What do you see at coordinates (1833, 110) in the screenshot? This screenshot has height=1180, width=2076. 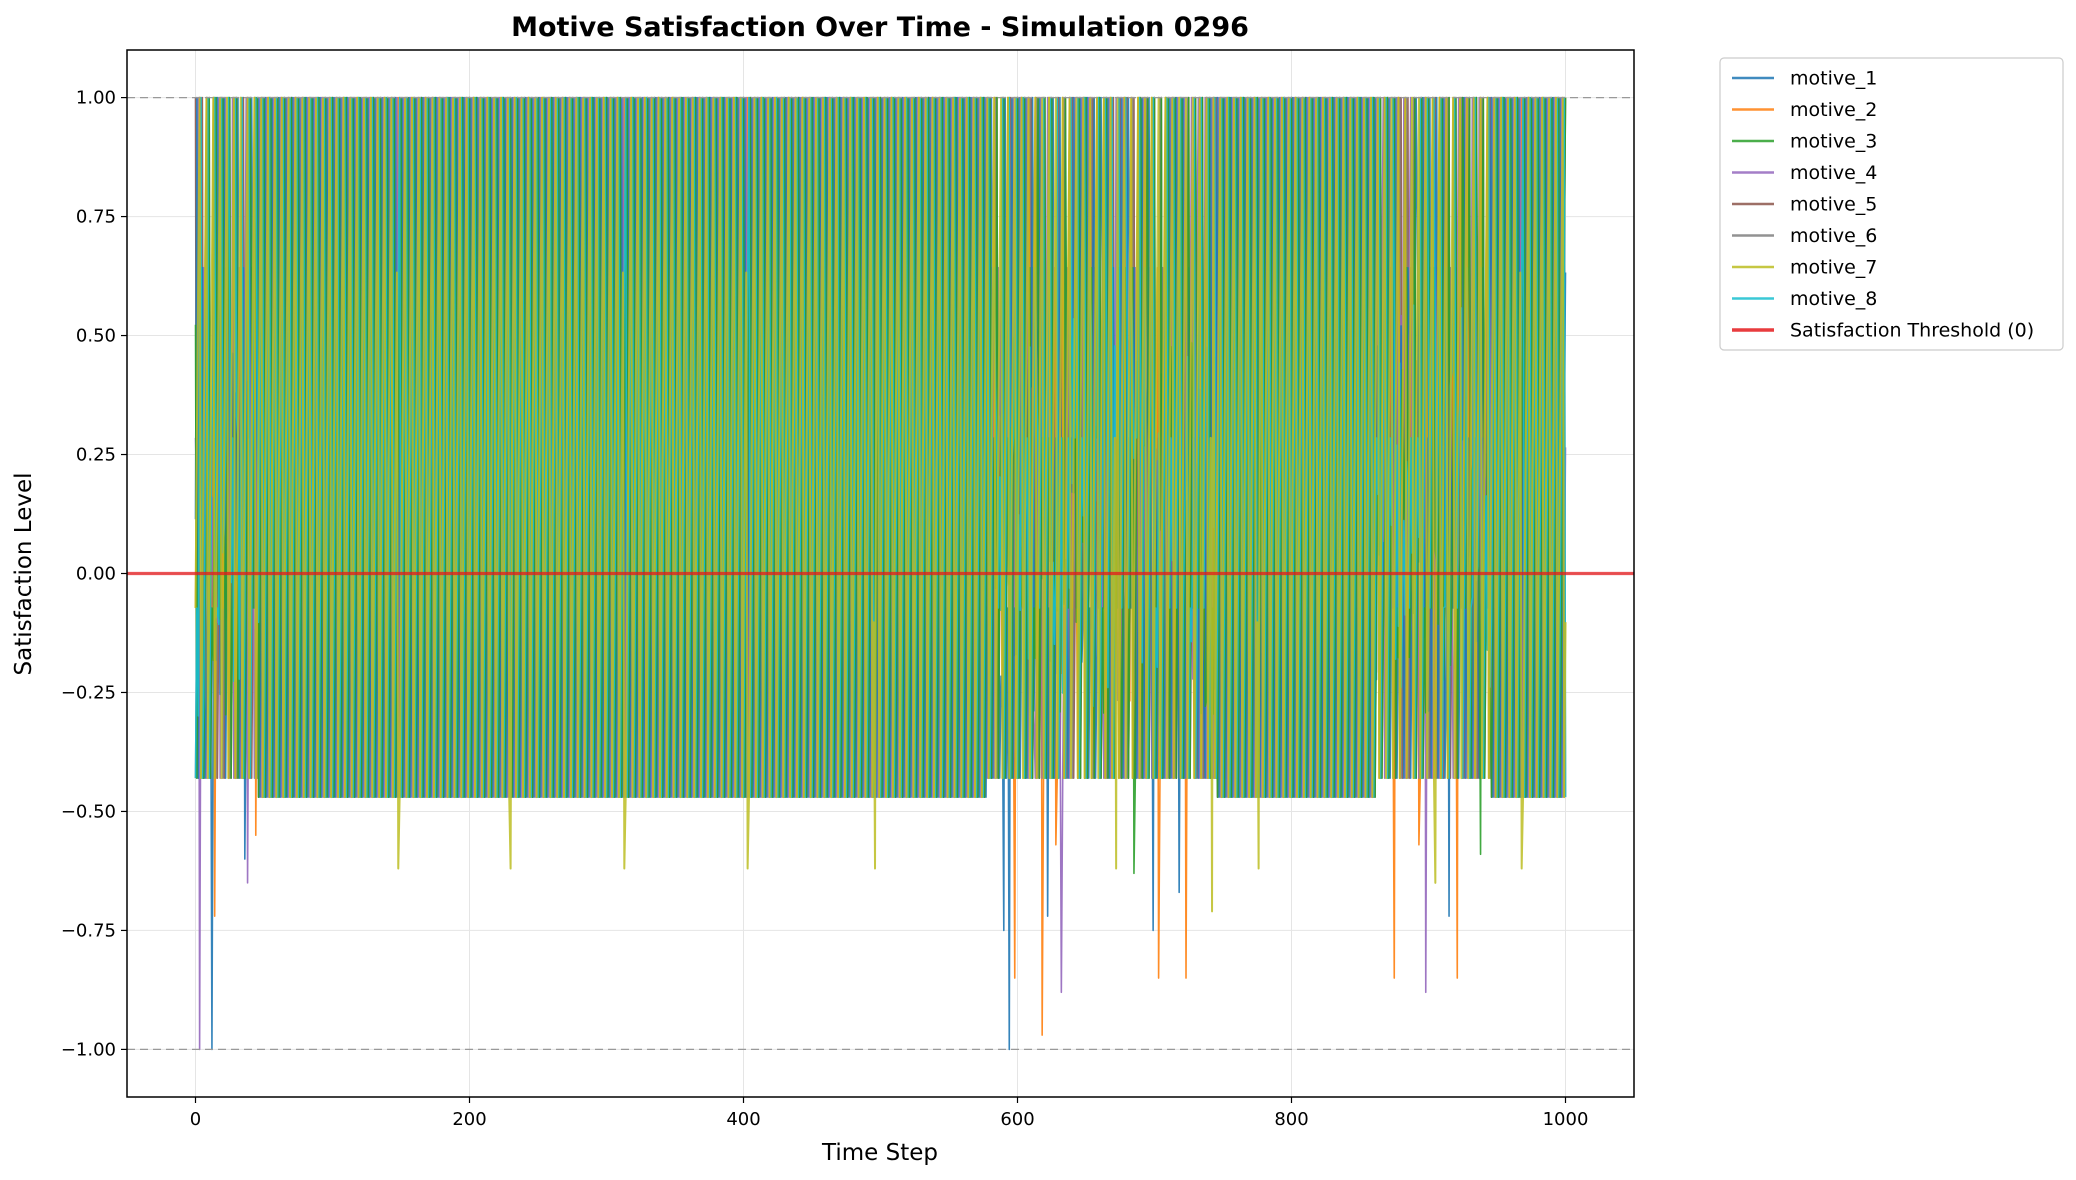 I see `legend-label: motive_2` at bounding box center [1833, 110].